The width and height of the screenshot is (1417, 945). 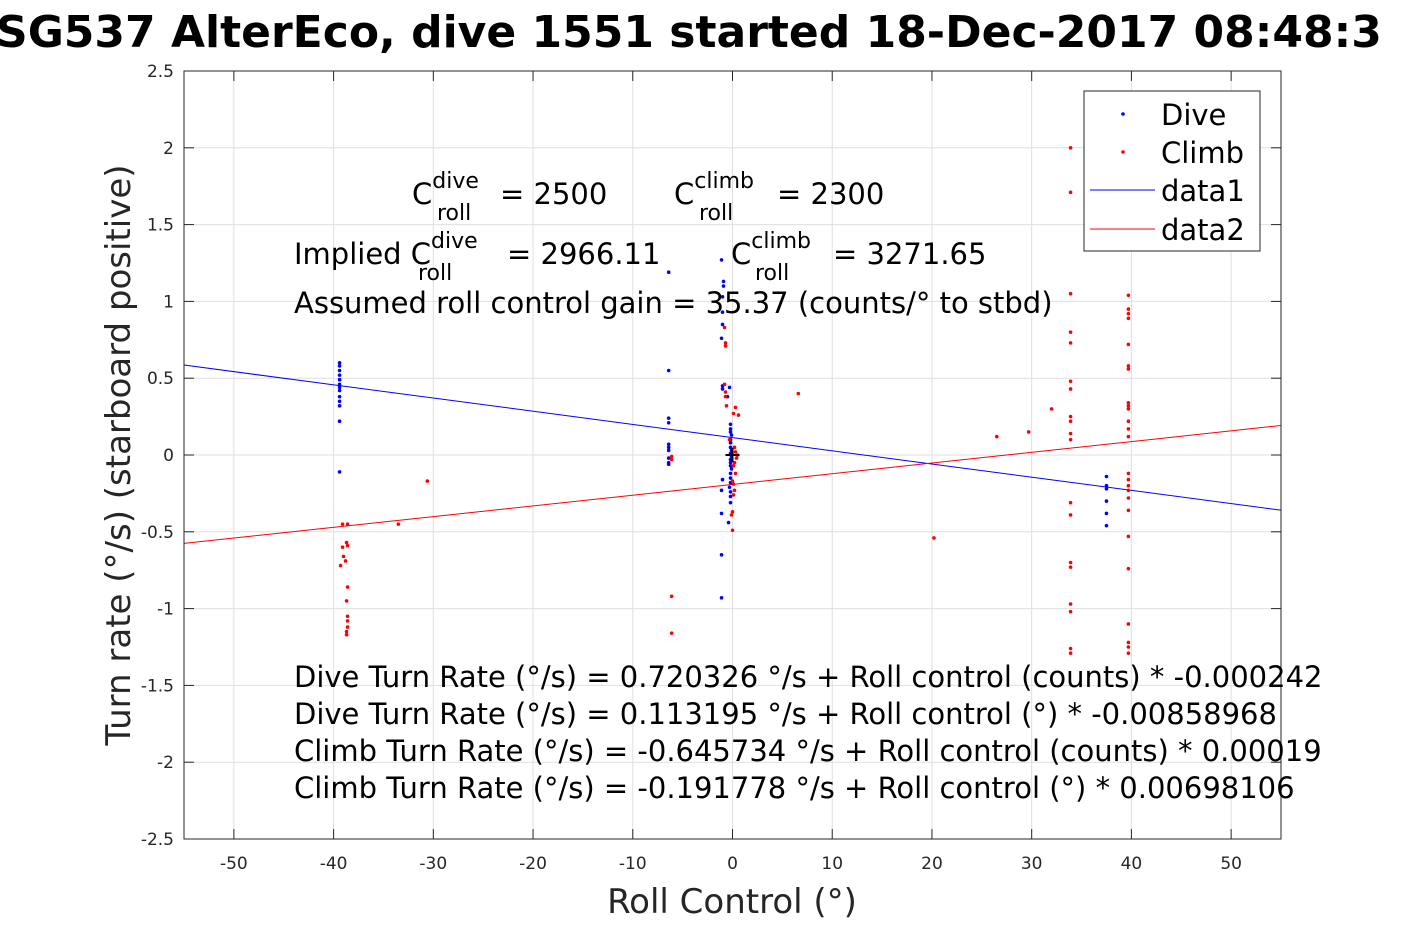 What do you see at coordinates (732, 455) in the screenshot?
I see `origin-marker` at bounding box center [732, 455].